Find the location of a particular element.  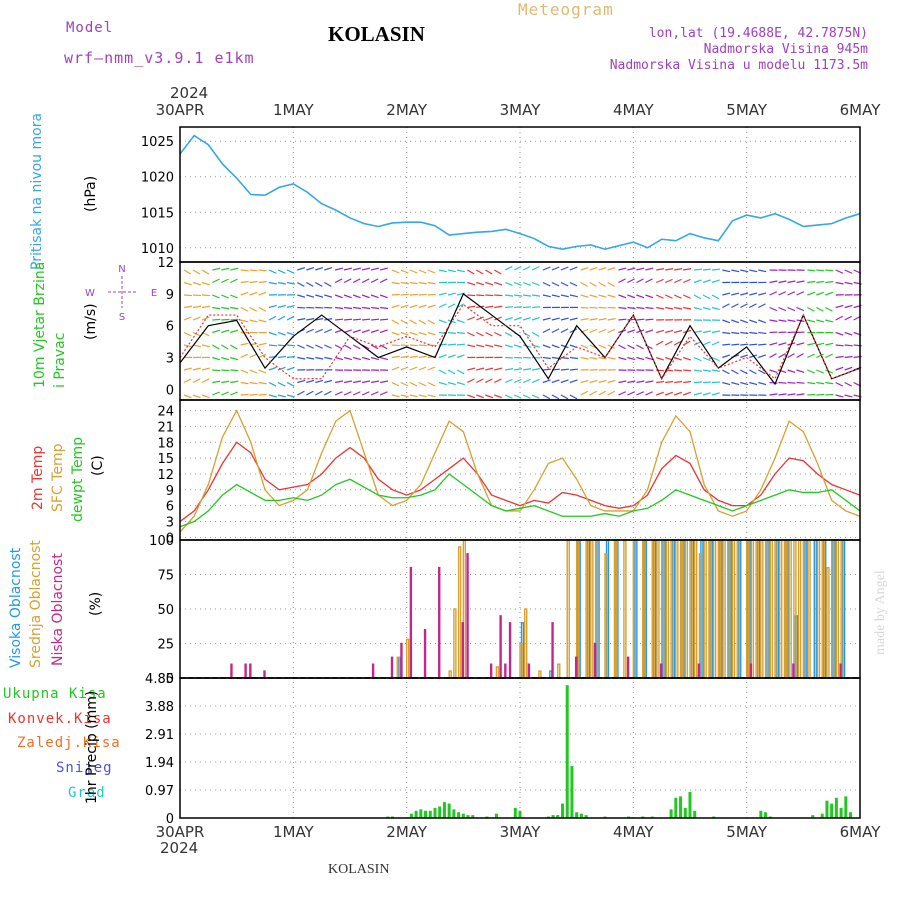

x-tick-label-top: 3MAY is located at coordinates (521, 110).